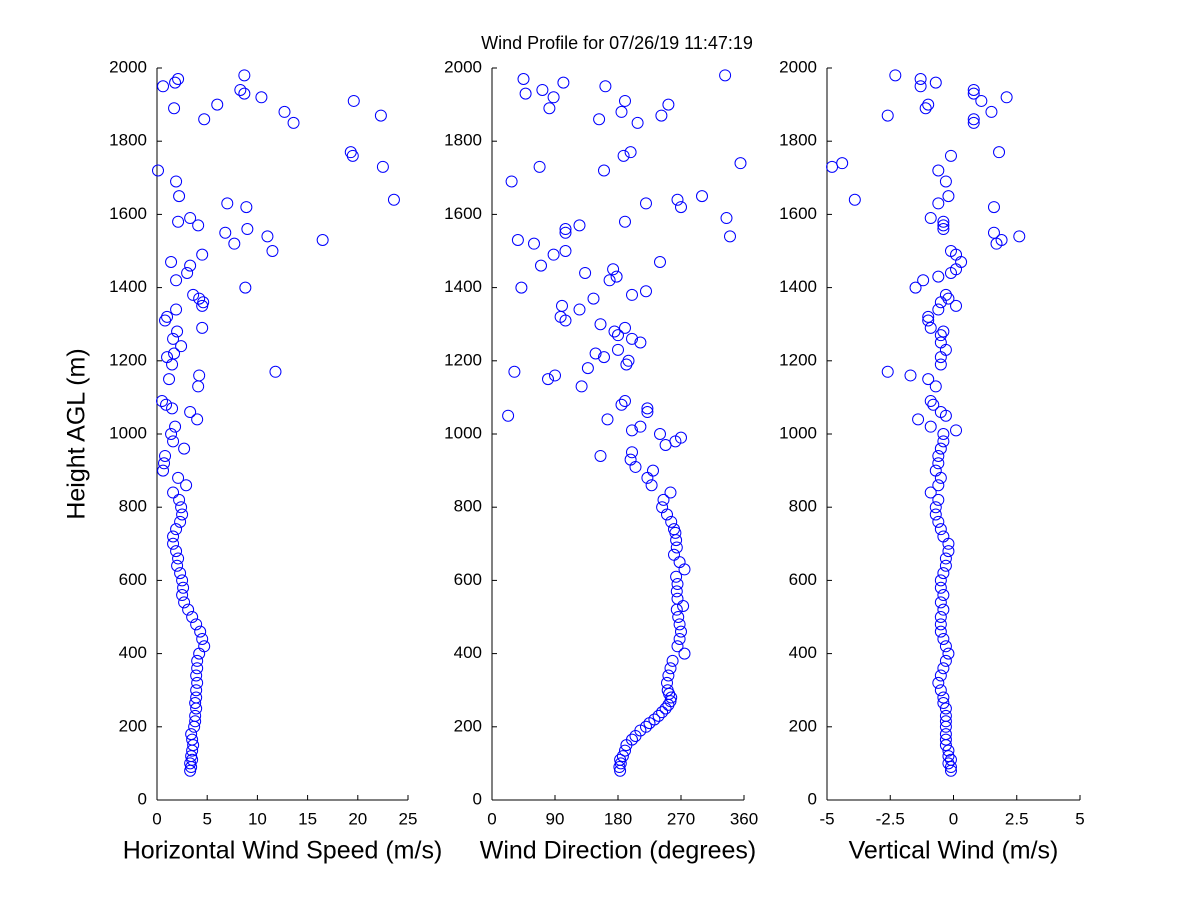  Describe the element at coordinates (156, 818) in the screenshot. I see `x-tick-label: 0` at that location.